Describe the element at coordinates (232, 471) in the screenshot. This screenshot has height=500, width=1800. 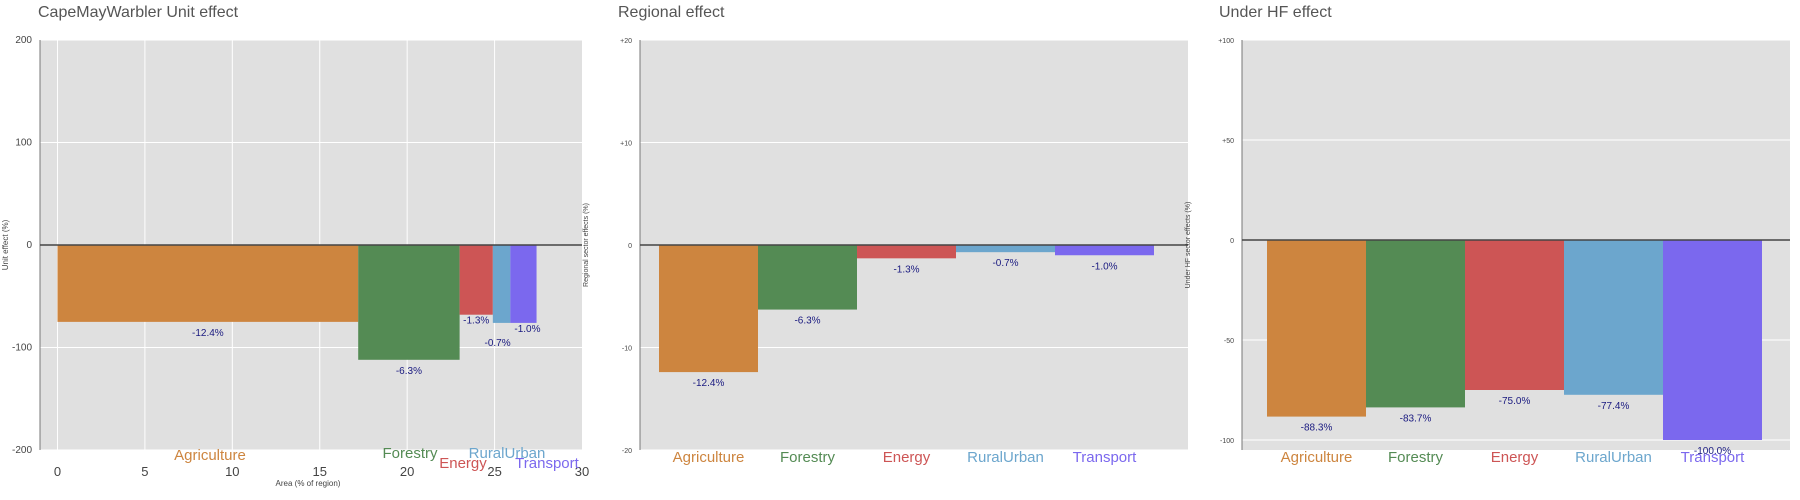
I see `x-tick-label: 10` at that location.